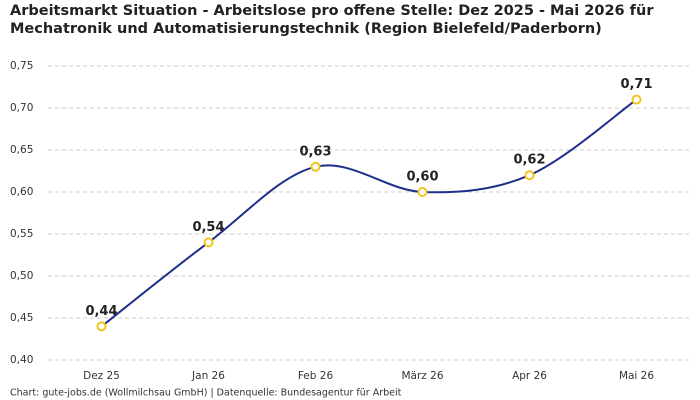 The image size is (700, 400). What do you see at coordinates (21, 318) in the screenshot?
I see `y-tick-label: 0,45` at bounding box center [21, 318].